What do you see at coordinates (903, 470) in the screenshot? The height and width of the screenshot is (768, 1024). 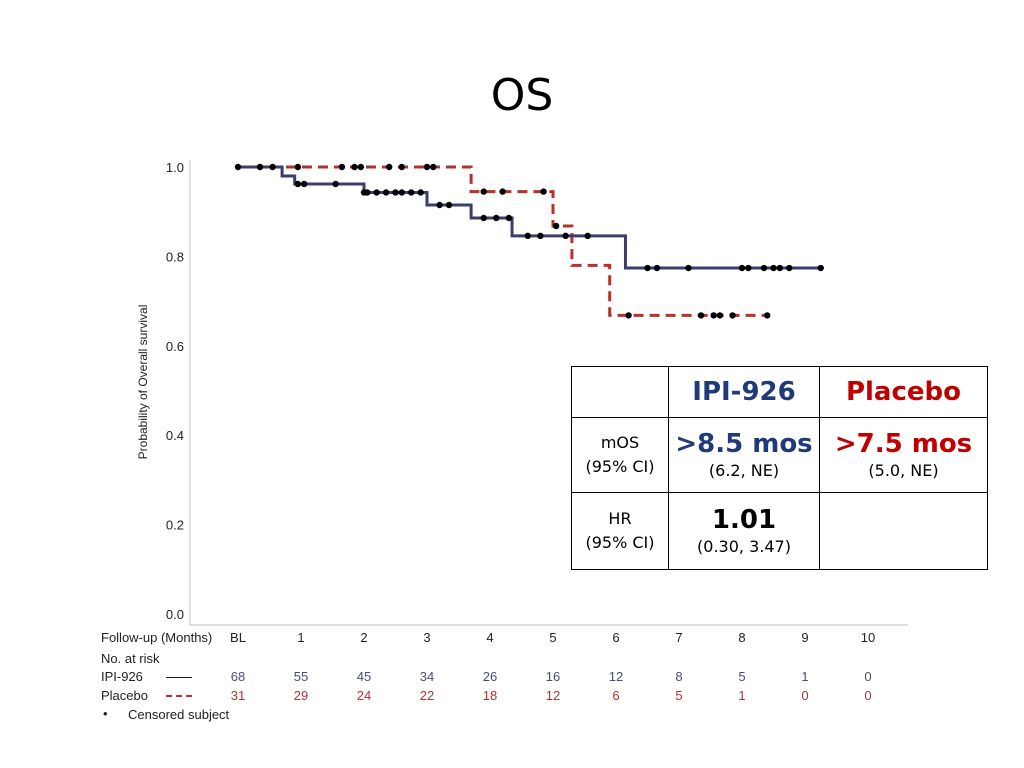 I see `mos-placebo-ci: (5.0, NE)` at bounding box center [903, 470].